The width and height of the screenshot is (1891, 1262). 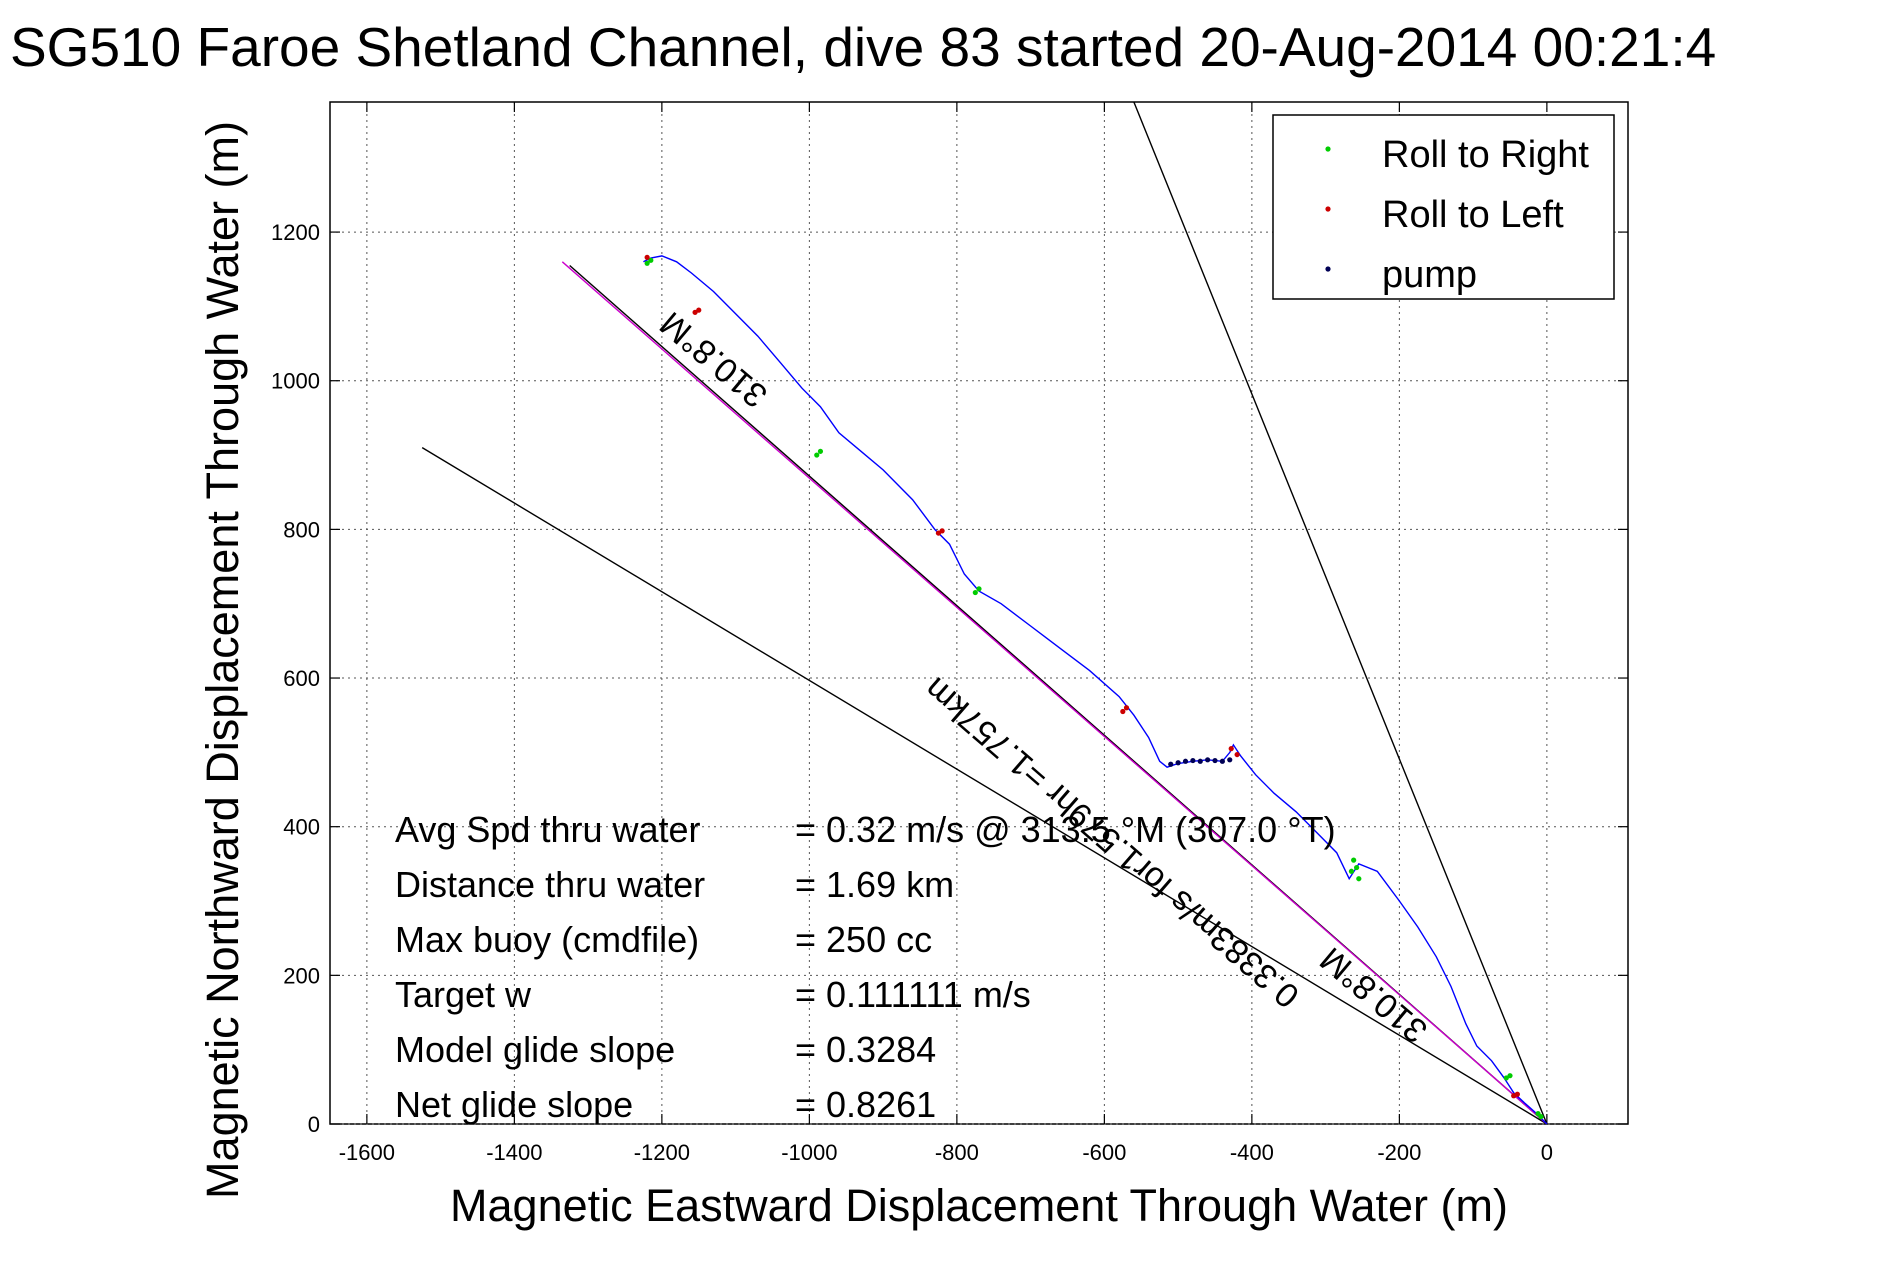 I want to click on x-tick-label: -200, so click(x=1399, y=1152).